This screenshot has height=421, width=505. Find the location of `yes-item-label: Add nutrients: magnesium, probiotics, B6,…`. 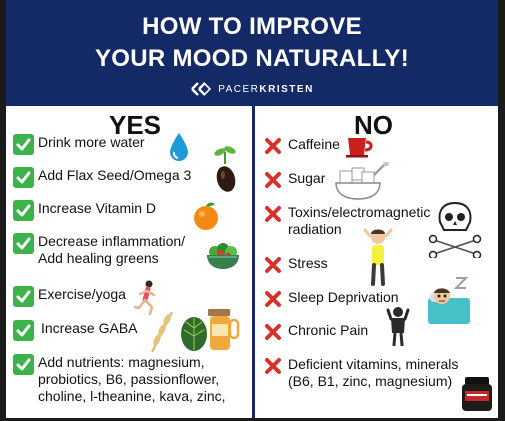

yes-item-label: Add nutrients: magnesium, probiotics, B6,… is located at coordinates (132, 379).